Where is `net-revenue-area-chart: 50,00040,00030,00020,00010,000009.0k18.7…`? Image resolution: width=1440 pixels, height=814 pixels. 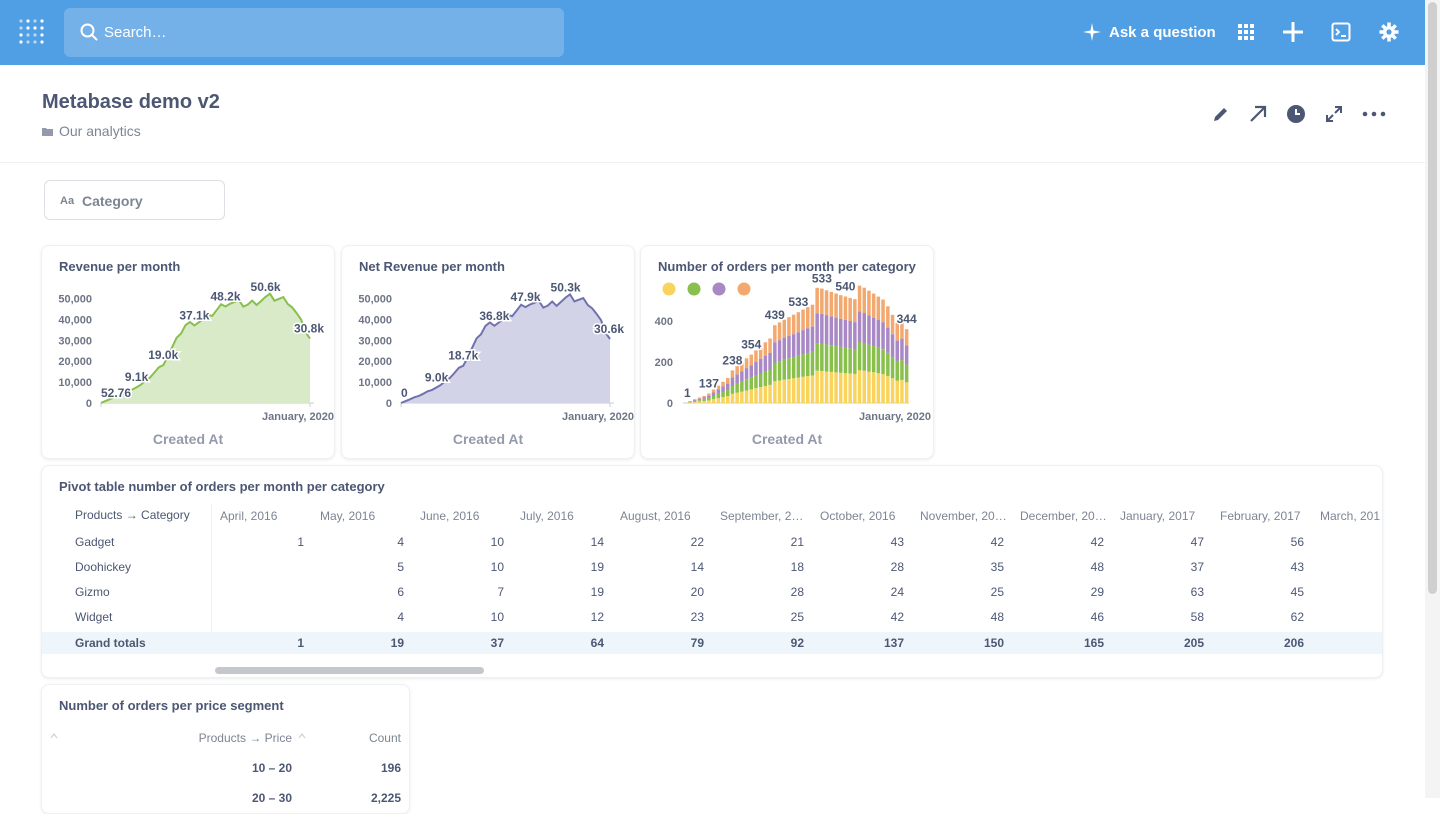
net-revenue-area-chart: 50,00040,00030,00020,00010,000009.0k18.7… is located at coordinates (489, 353).